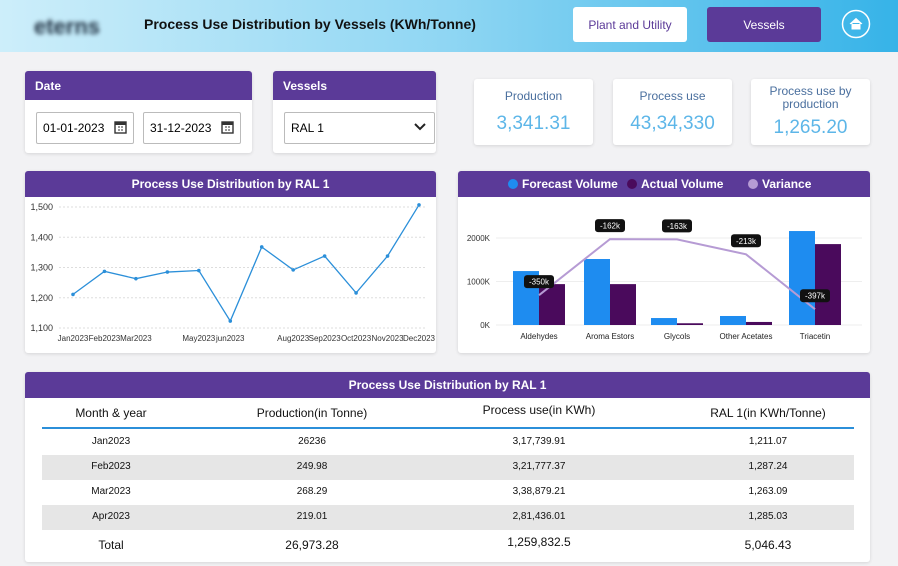 The width and height of the screenshot is (898, 566). What do you see at coordinates (539, 516) in the screenshot?
I see `cell: 2,81,436.01` at bounding box center [539, 516].